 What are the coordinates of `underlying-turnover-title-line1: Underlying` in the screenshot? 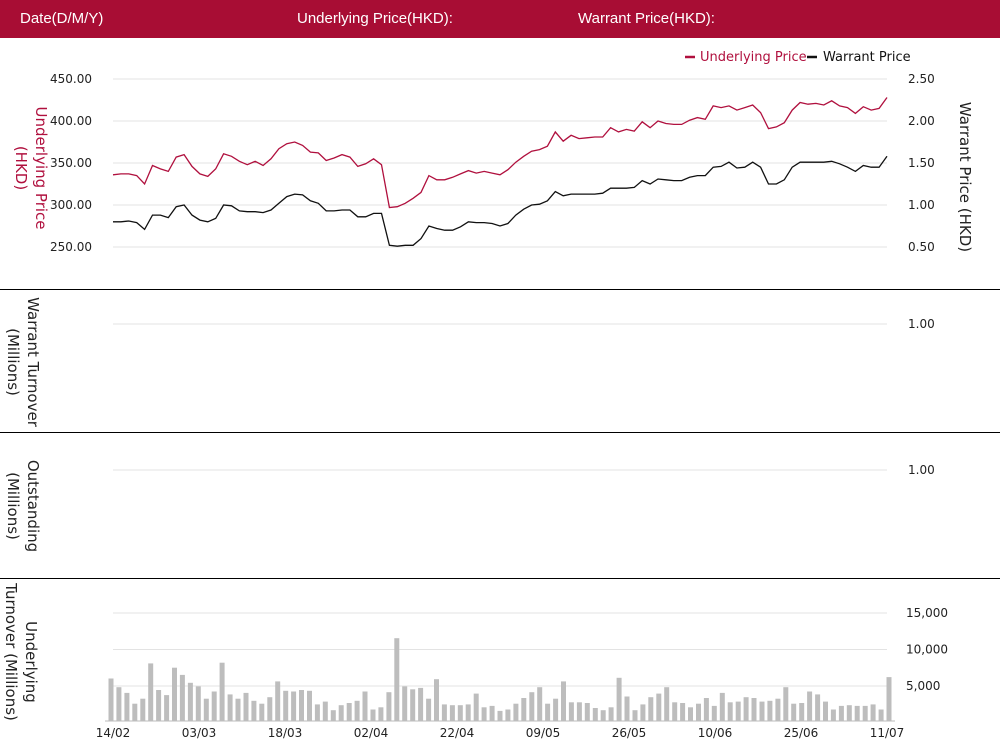 It's located at (31, 662).